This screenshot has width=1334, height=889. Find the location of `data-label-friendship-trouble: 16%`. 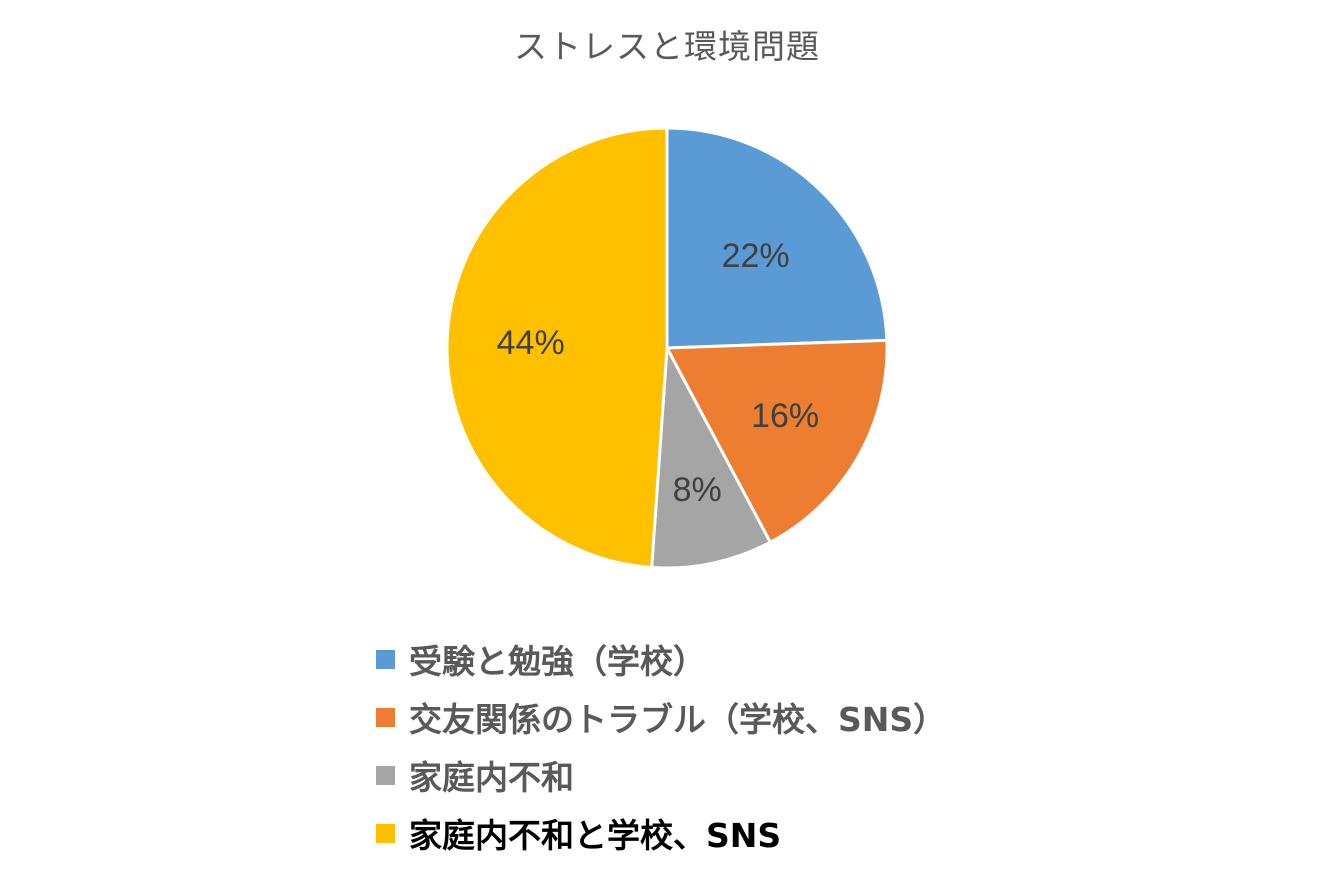

data-label-friendship-trouble: 16% is located at coordinates (785, 416).